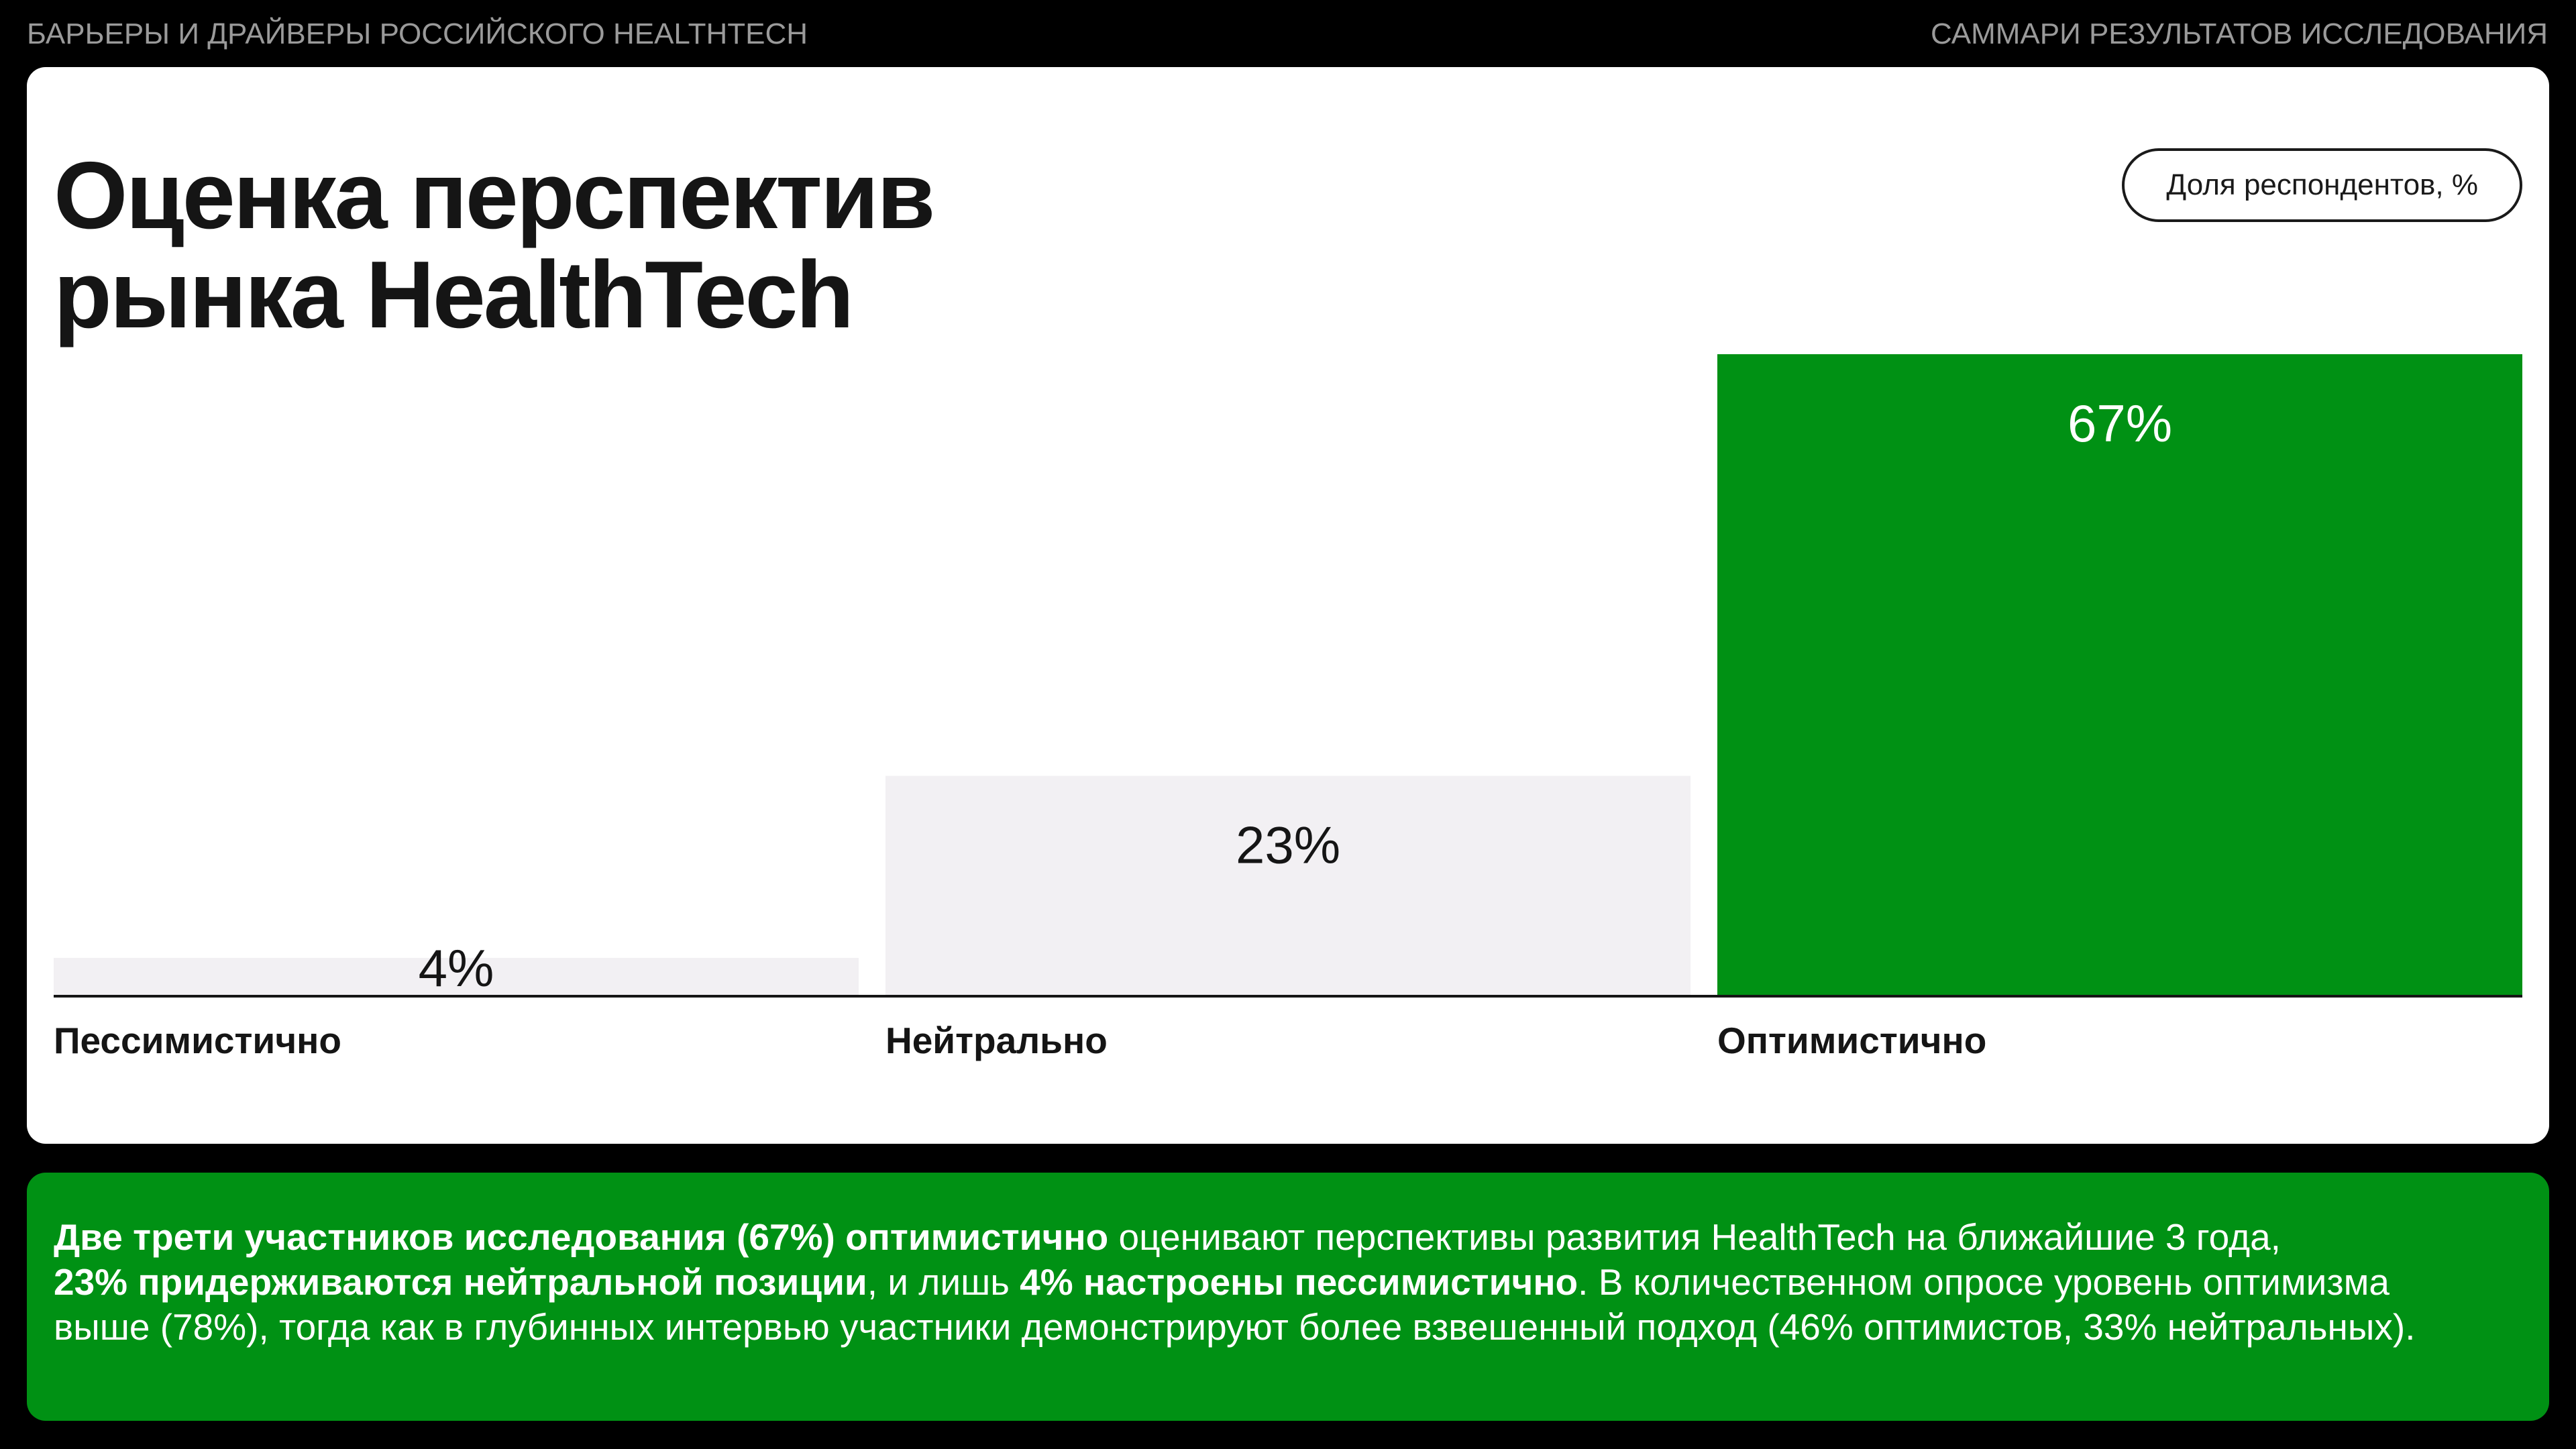  Describe the element at coordinates (197, 1040) in the screenshot. I see `category-label-1: Пессимистично` at that location.